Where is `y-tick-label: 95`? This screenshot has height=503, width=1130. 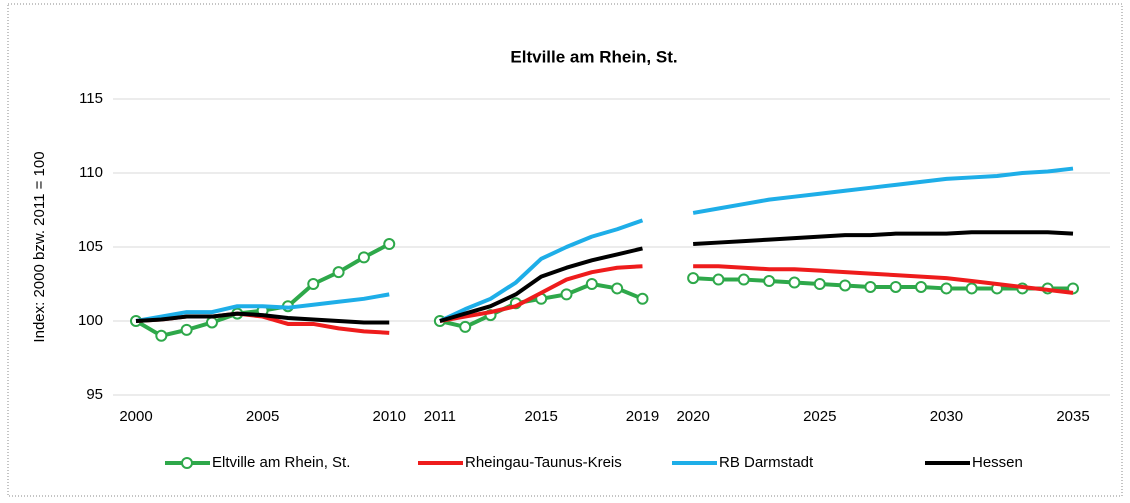 y-tick-label: 95 is located at coordinates (94, 394).